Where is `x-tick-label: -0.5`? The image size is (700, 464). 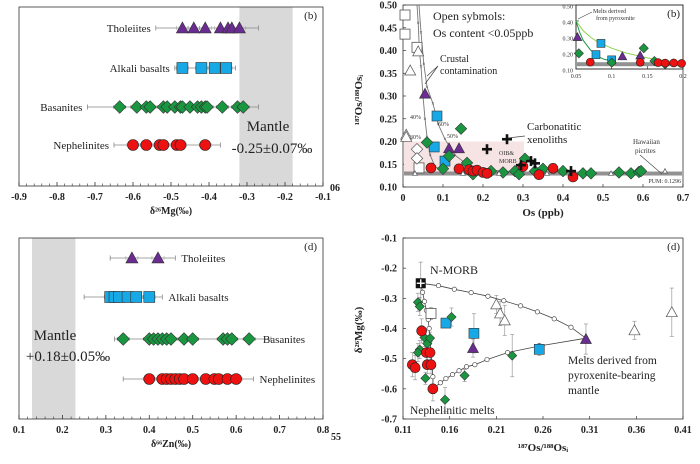 x-tick-label: -0.5 is located at coordinates (171, 197).